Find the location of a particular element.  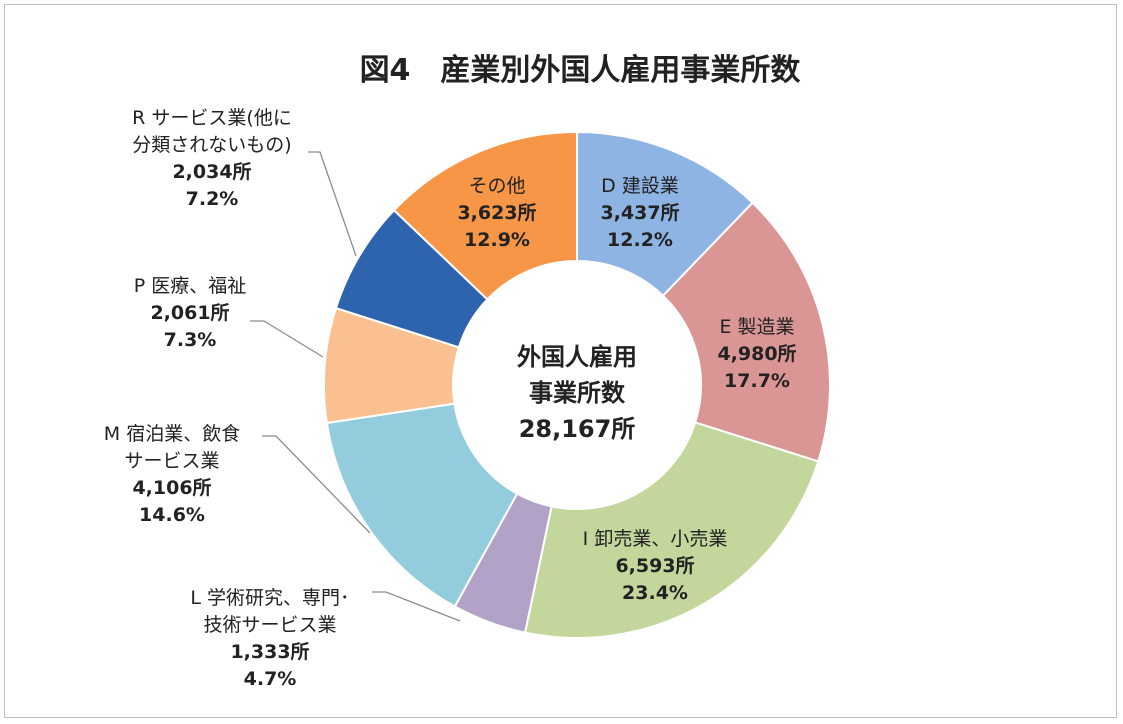

slice-percent-label: 23.4% is located at coordinates (655, 593).